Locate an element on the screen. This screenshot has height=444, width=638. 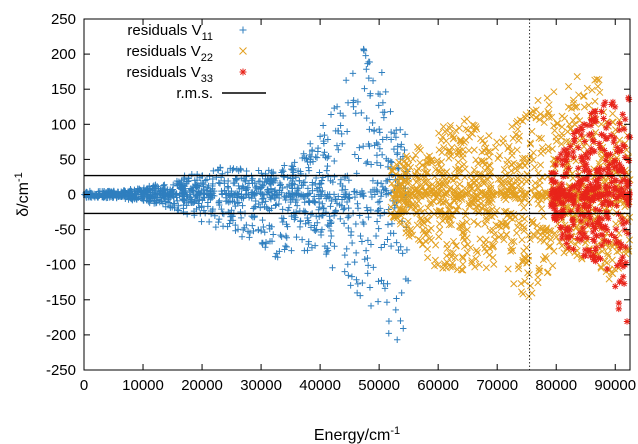
x-tick-label: 50000 is located at coordinates (379, 385).